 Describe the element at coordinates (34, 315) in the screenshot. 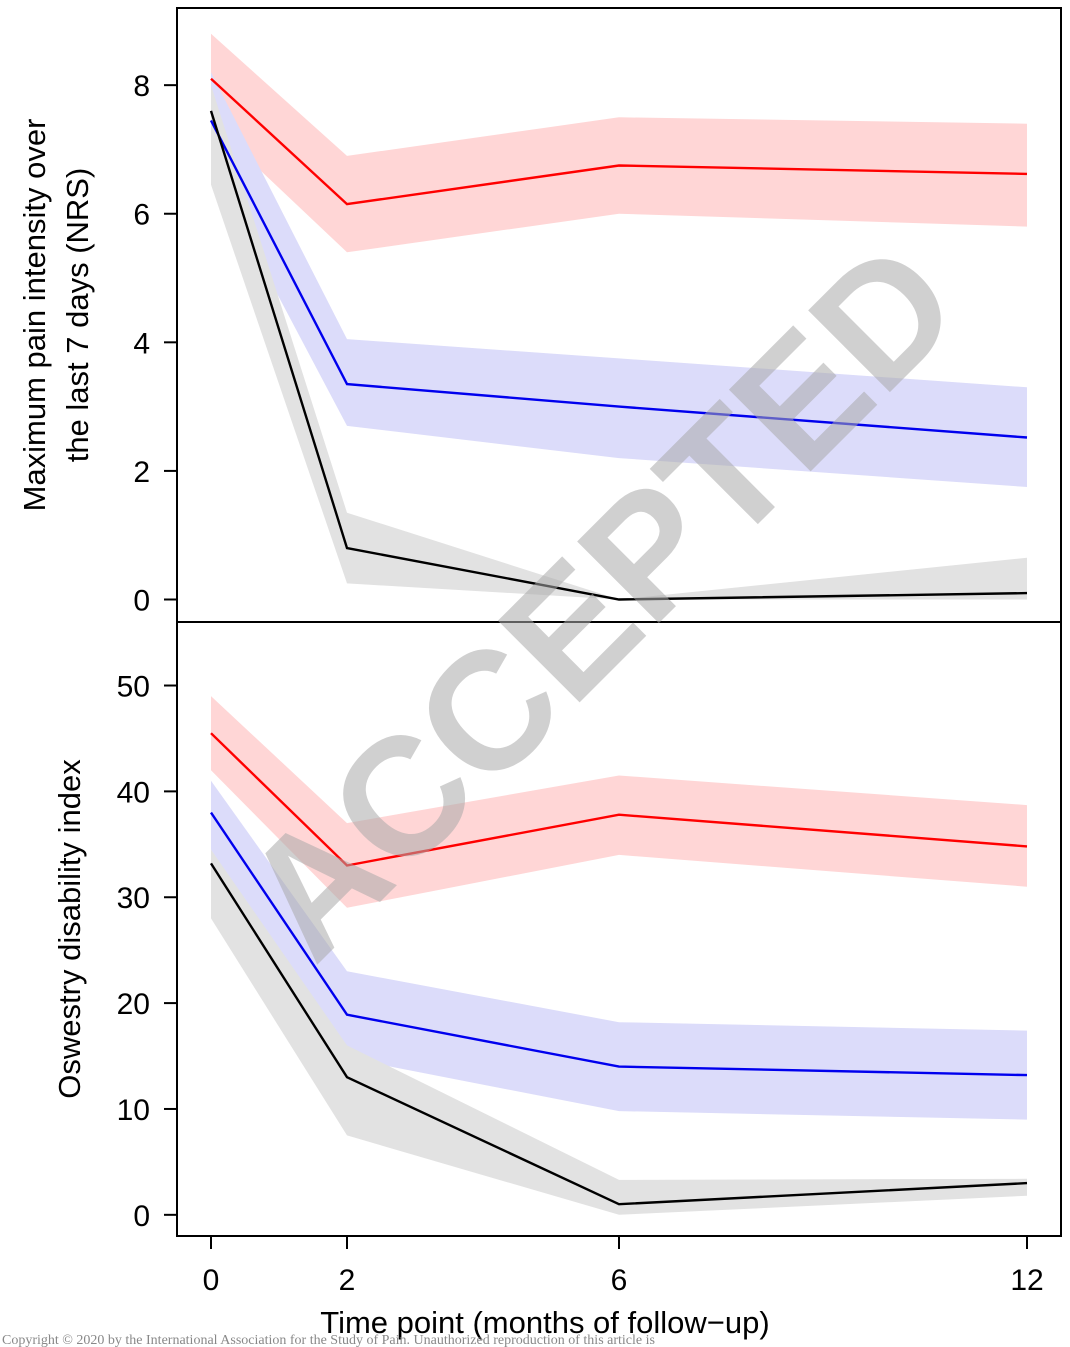

I see `y-axis-title: Maximum pain intensity over` at that location.